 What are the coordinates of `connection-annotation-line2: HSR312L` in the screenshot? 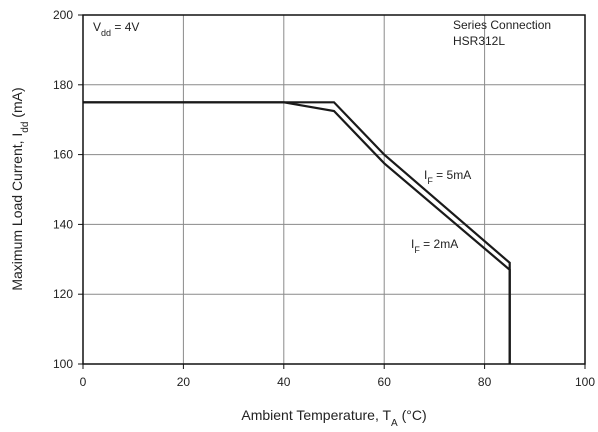 It's located at (479, 41).